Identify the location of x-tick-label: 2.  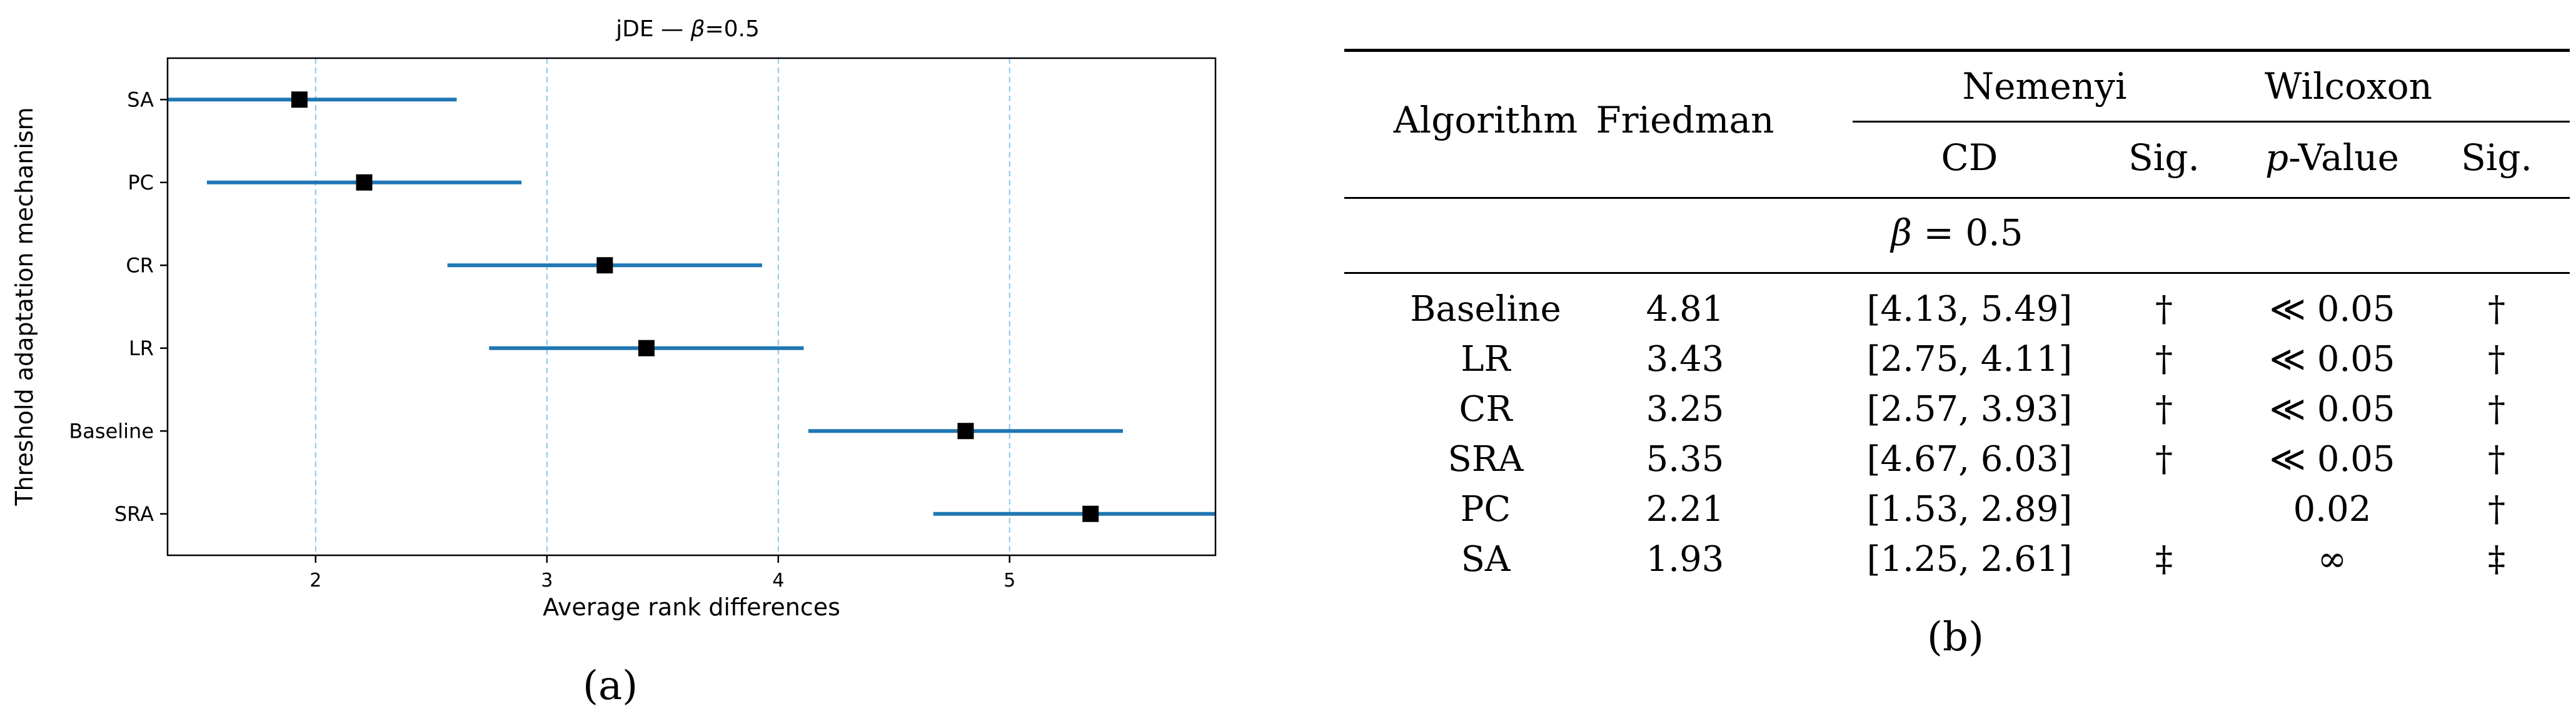
(315, 581).